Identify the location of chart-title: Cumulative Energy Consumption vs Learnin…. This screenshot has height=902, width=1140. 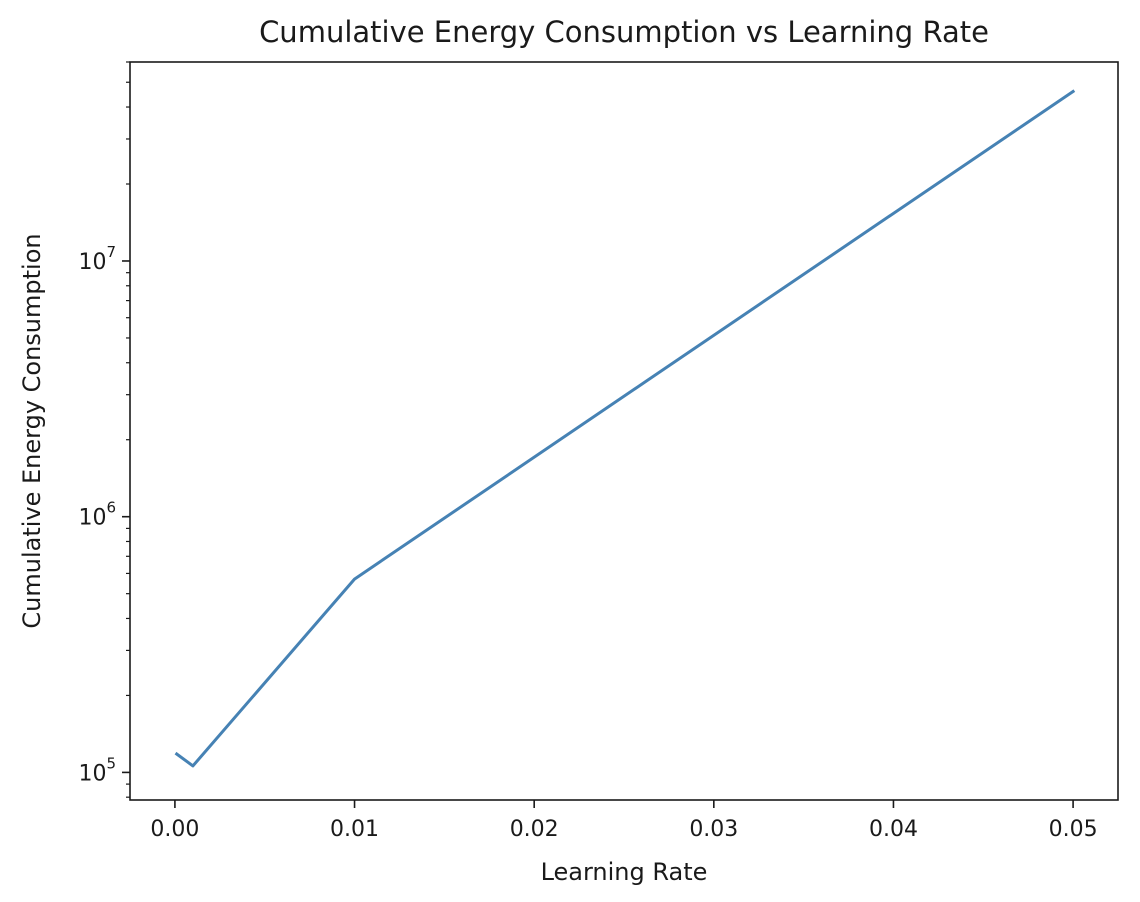
(624, 32).